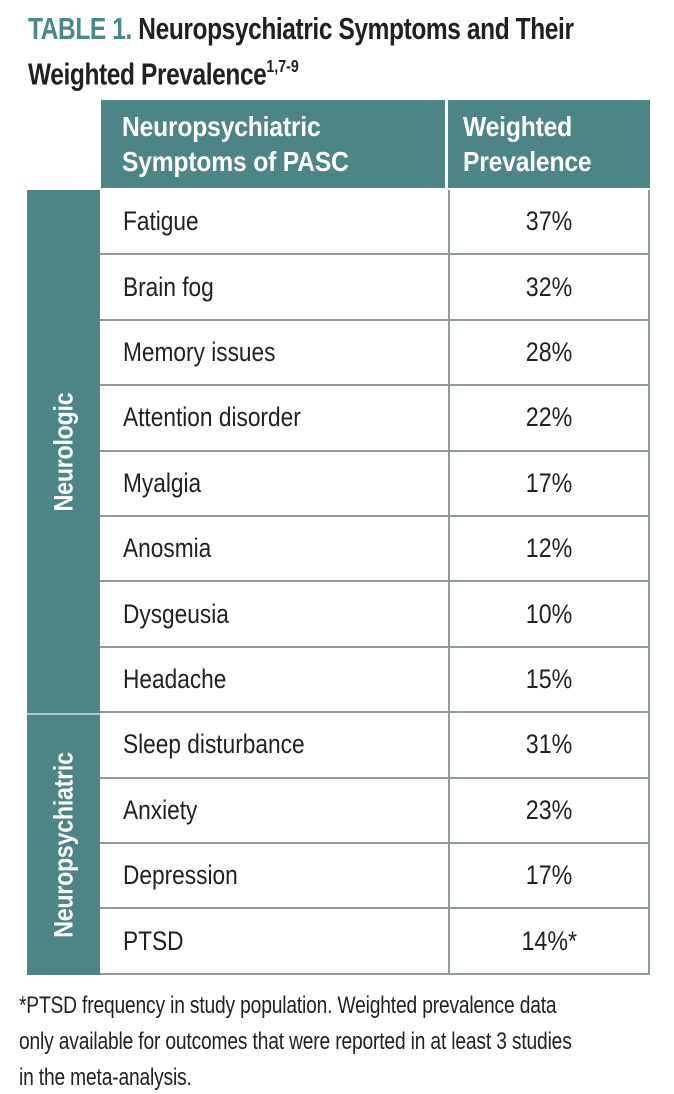  I want to click on table-row: Dysgeusia 10%, so click(375, 615).